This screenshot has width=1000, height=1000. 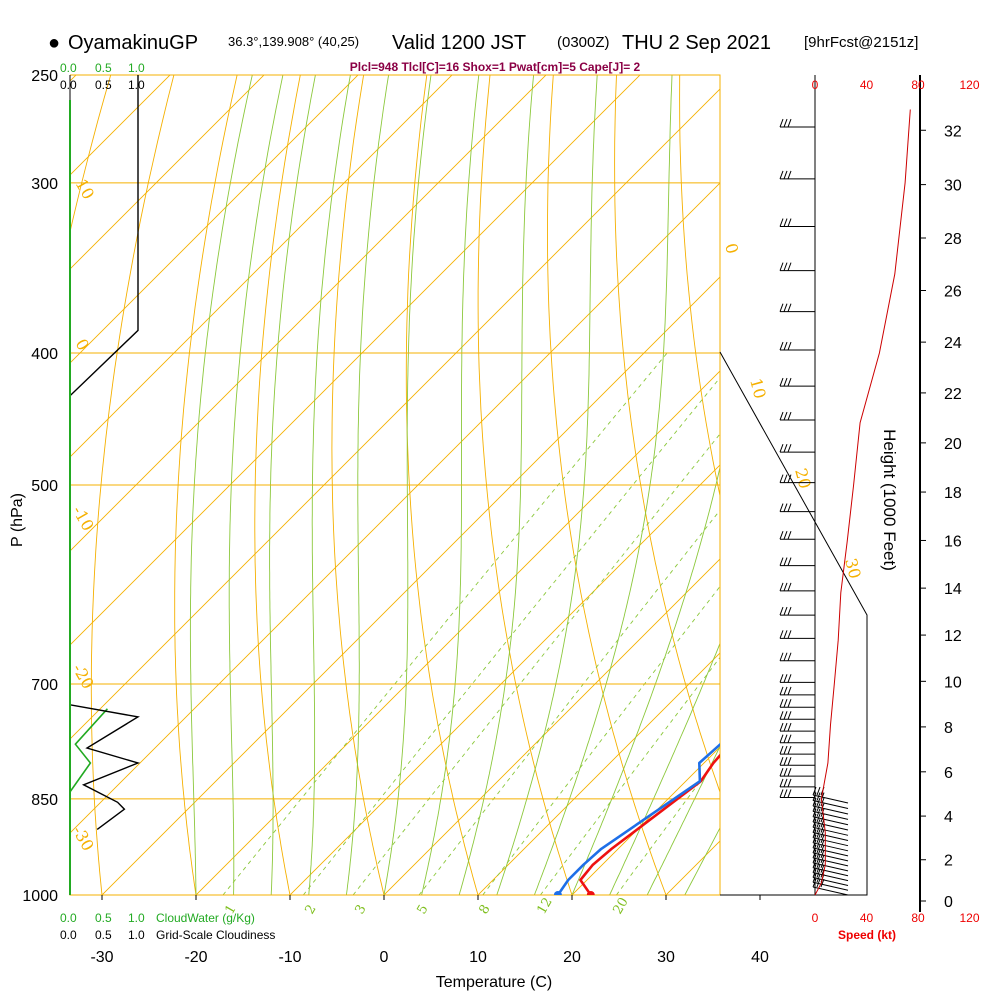 What do you see at coordinates (815, 85) in the screenshot?
I see `speed-tick-label-top: 0` at bounding box center [815, 85].